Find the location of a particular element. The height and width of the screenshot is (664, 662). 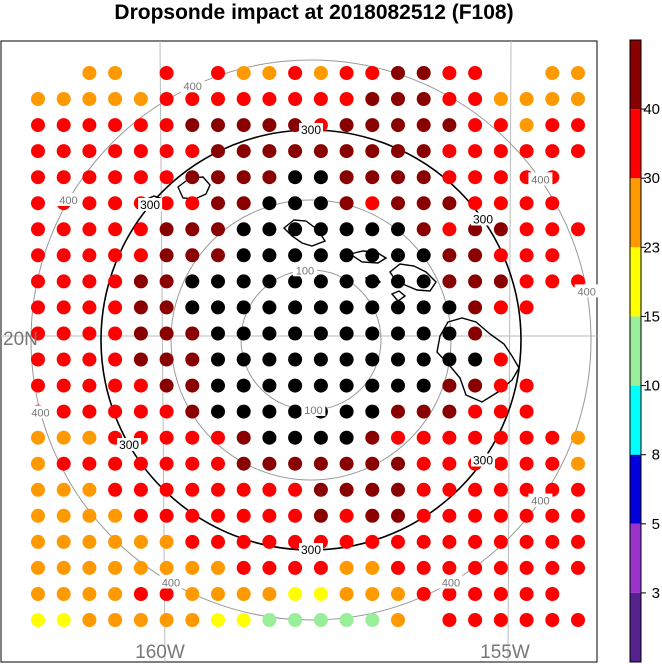

island-kahoolawe is located at coordinates (398, 296).